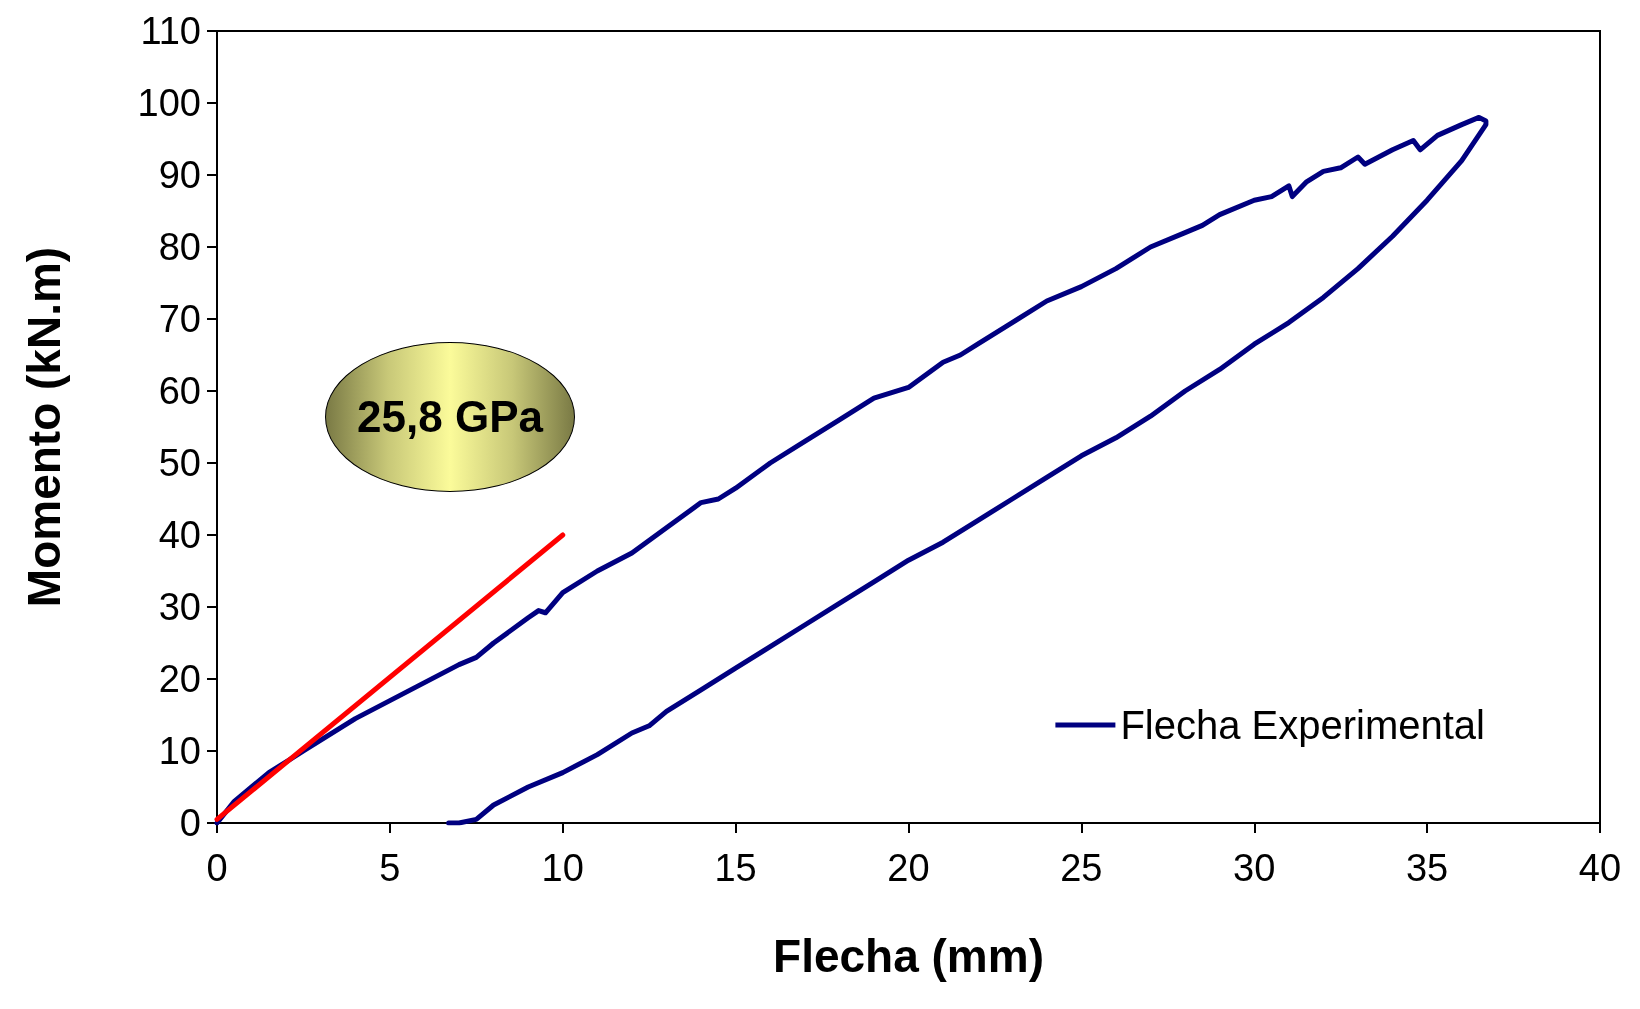  What do you see at coordinates (1600, 868) in the screenshot?
I see `x-tick-label: 40` at bounding box center [1600, 868].